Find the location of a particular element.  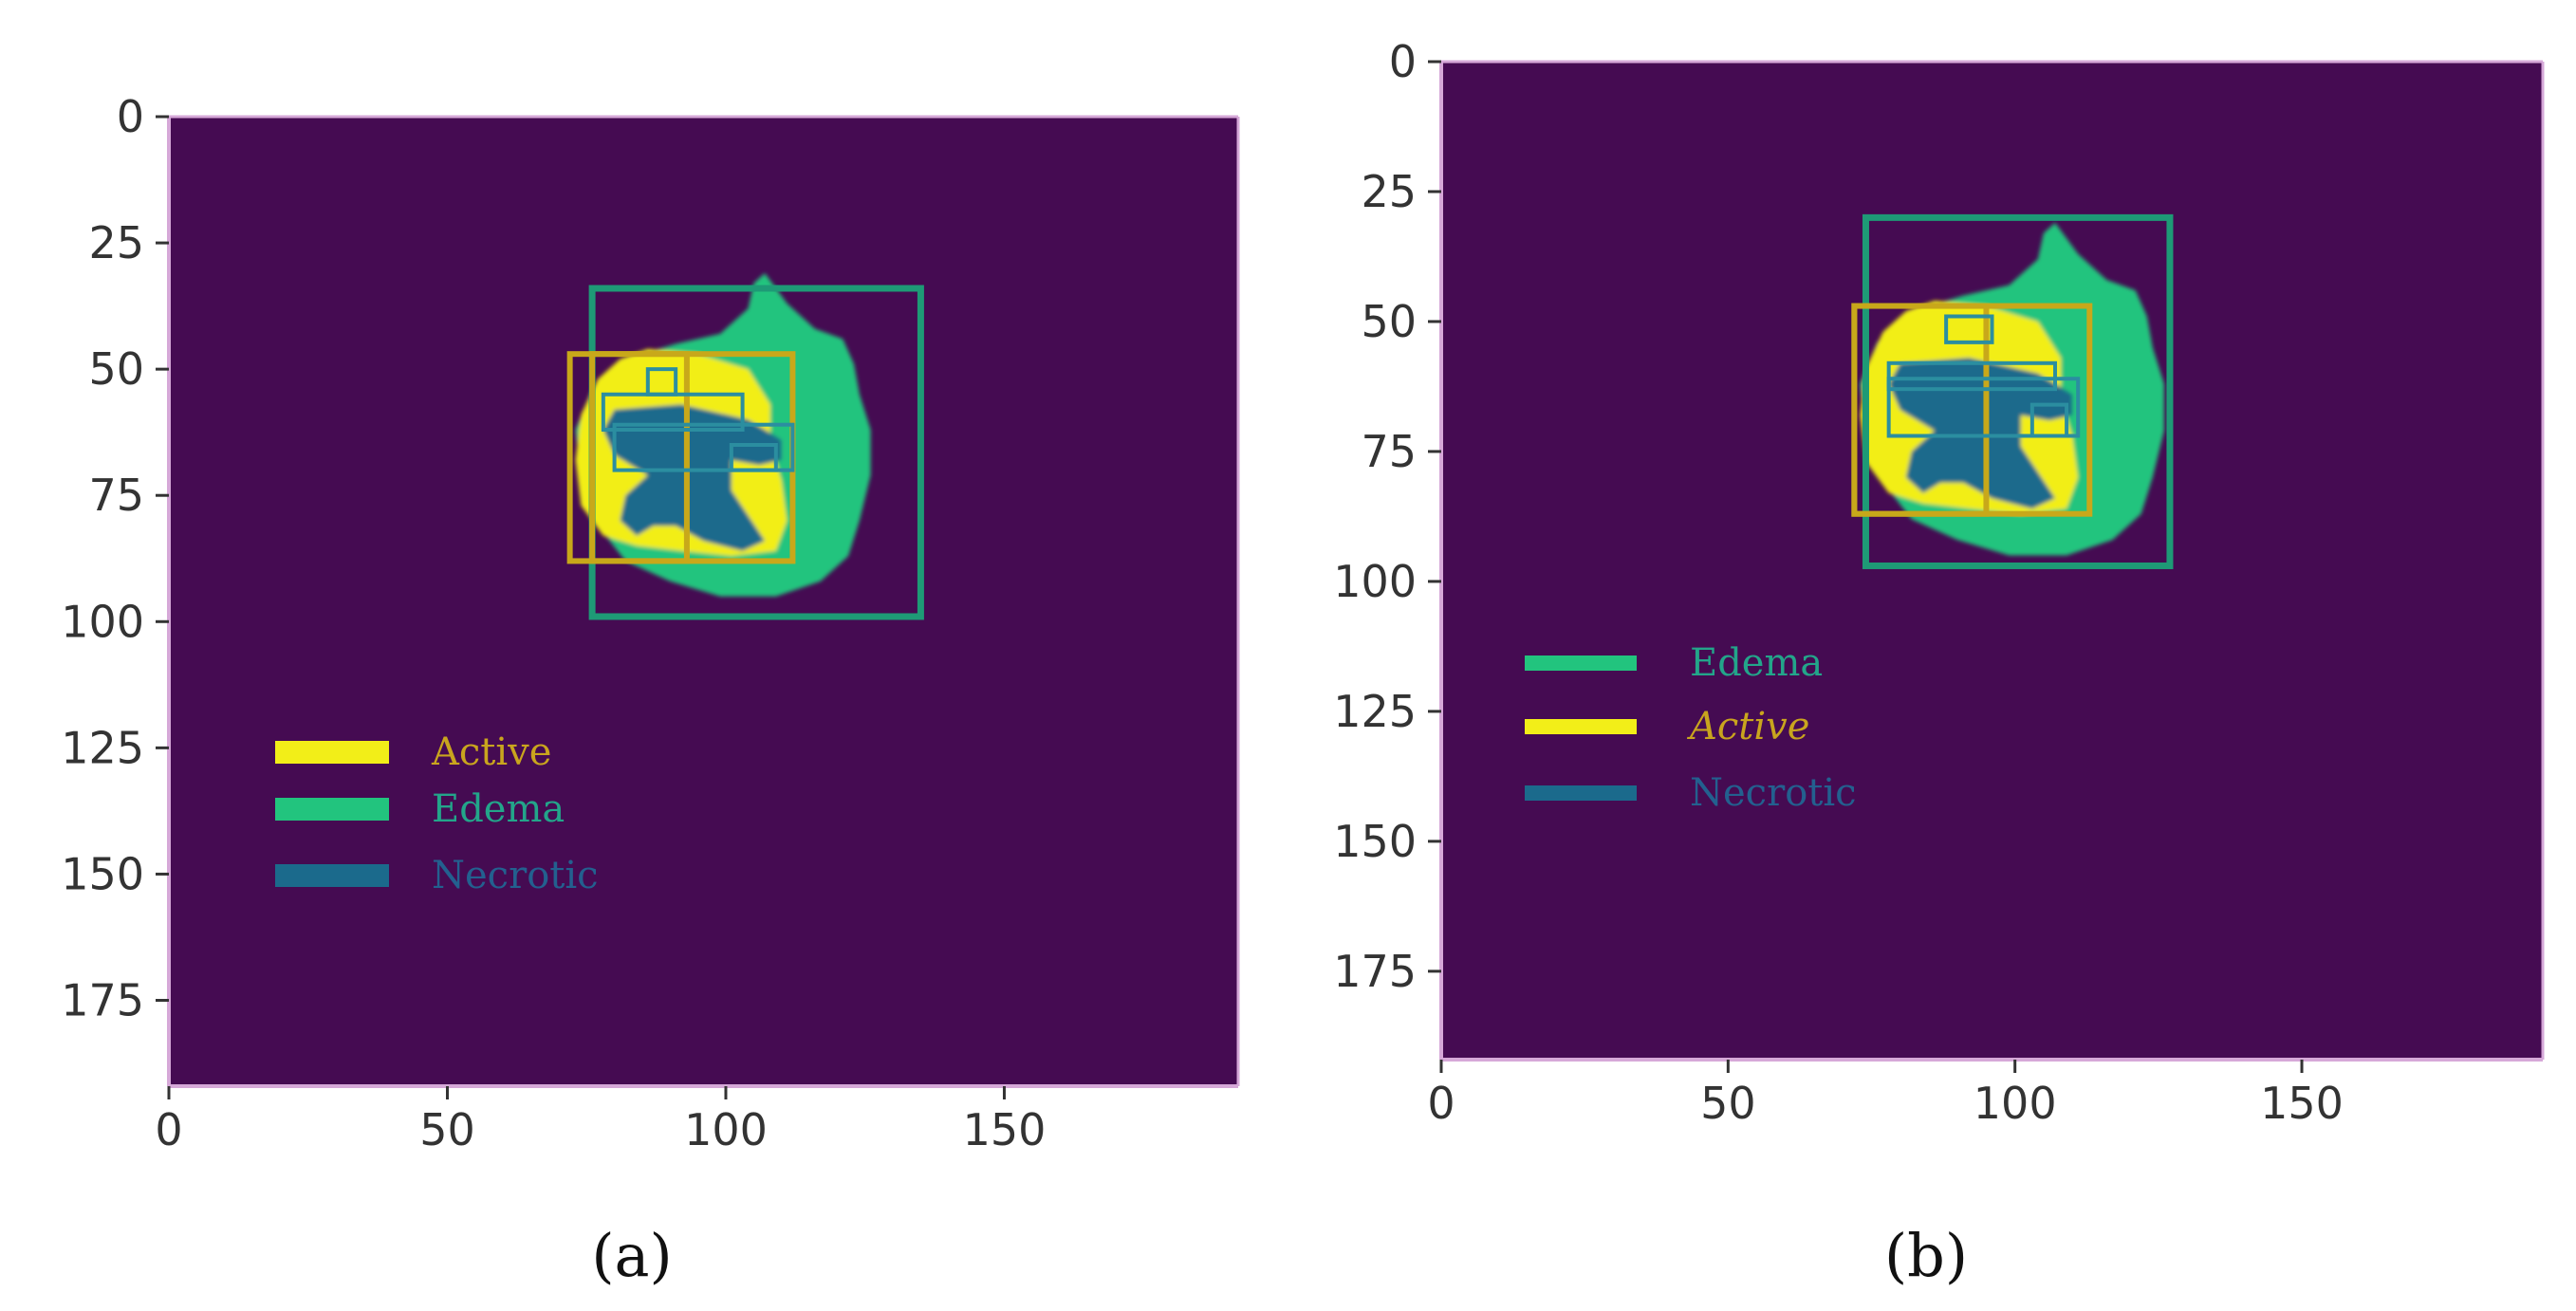

legend: Edema Active Necrotic is located at coordinates (1691, 728).